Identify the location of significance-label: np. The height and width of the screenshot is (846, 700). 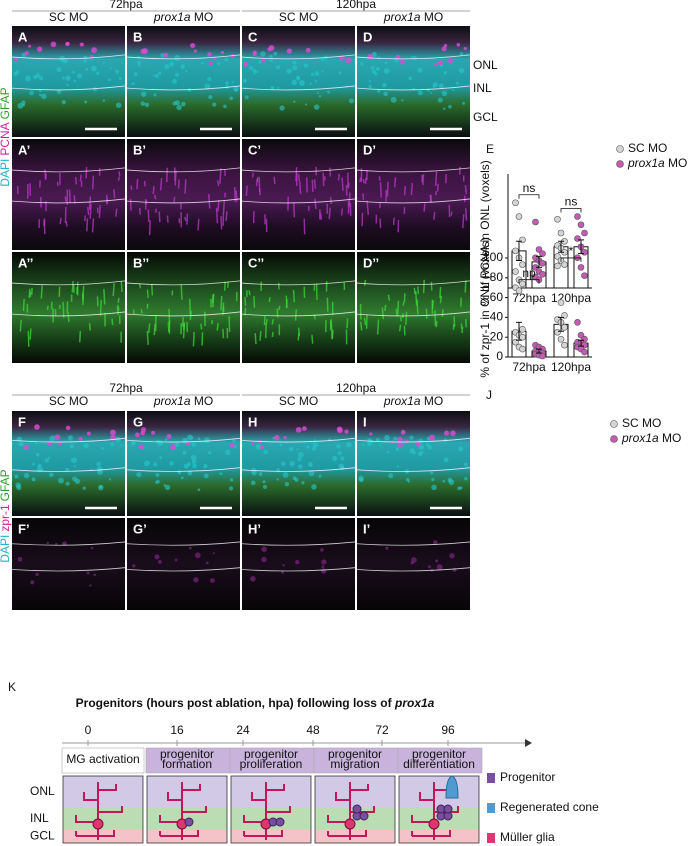
(529, 273).